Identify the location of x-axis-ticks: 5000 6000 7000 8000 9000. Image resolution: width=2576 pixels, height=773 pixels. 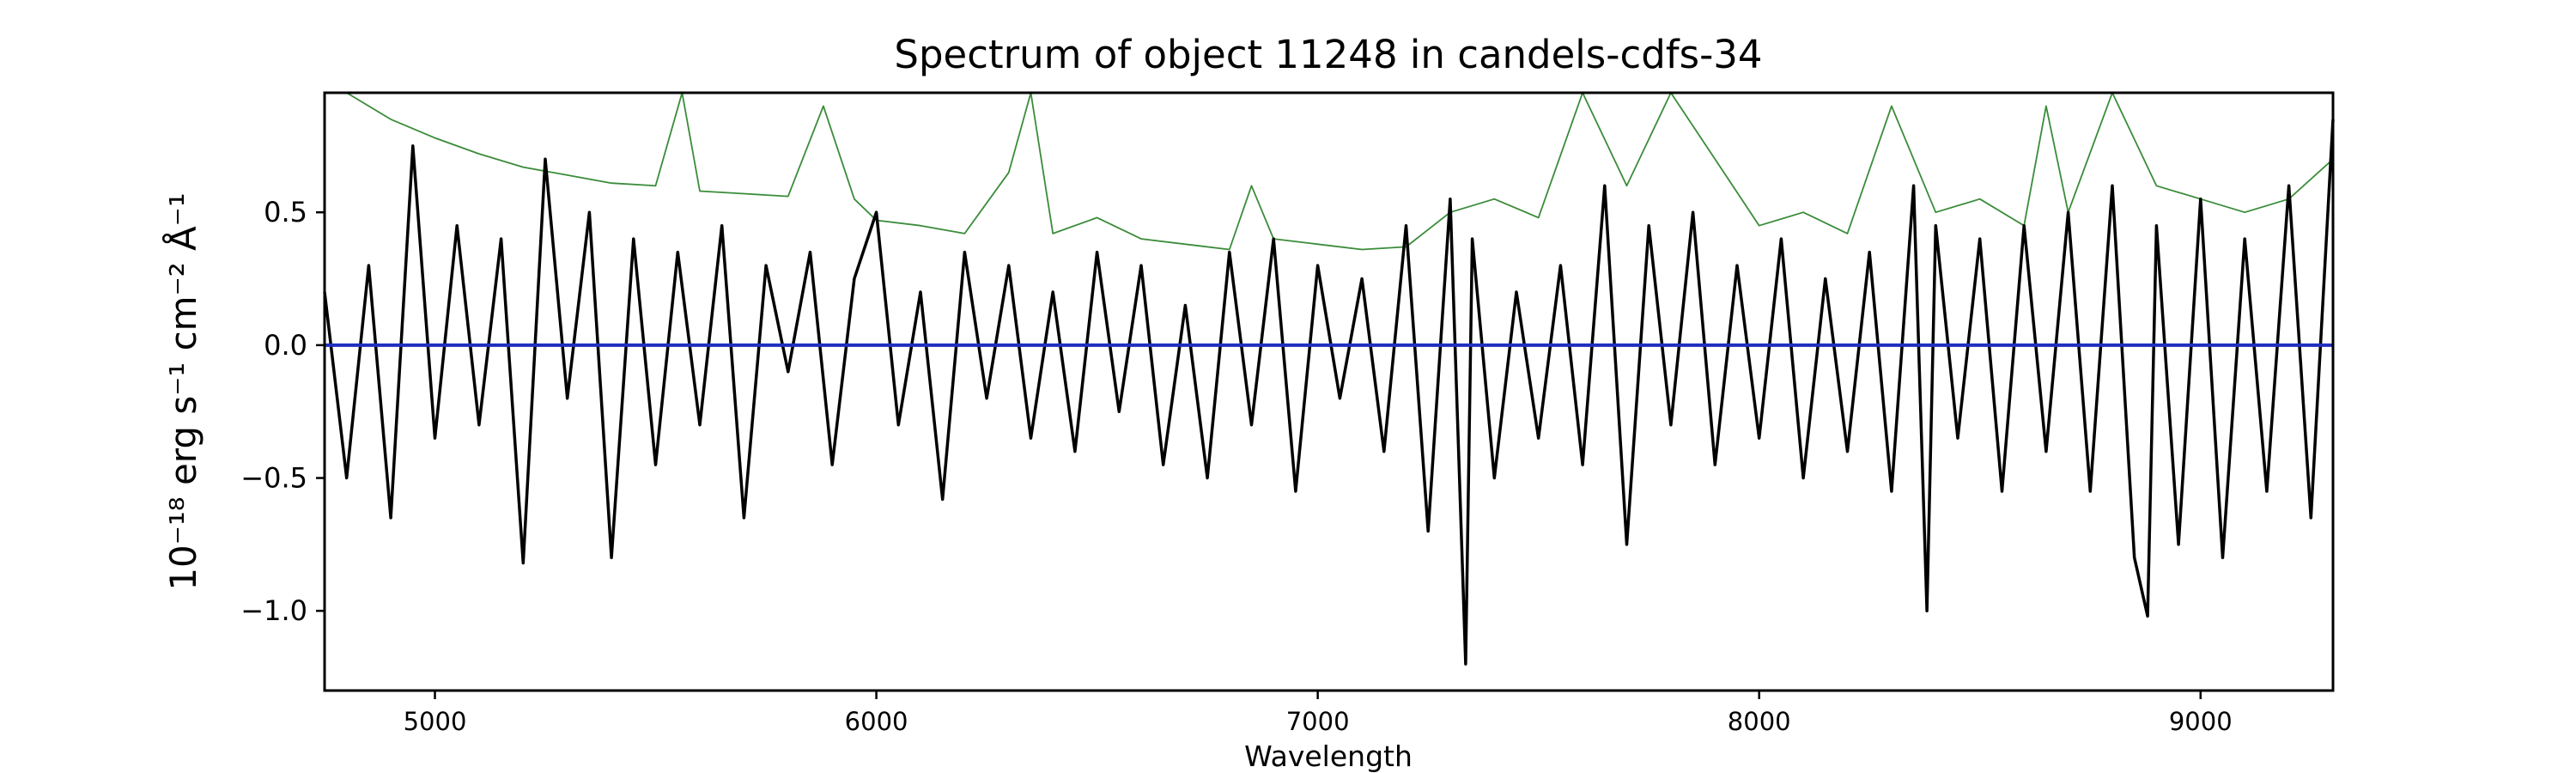
(1319, 713).